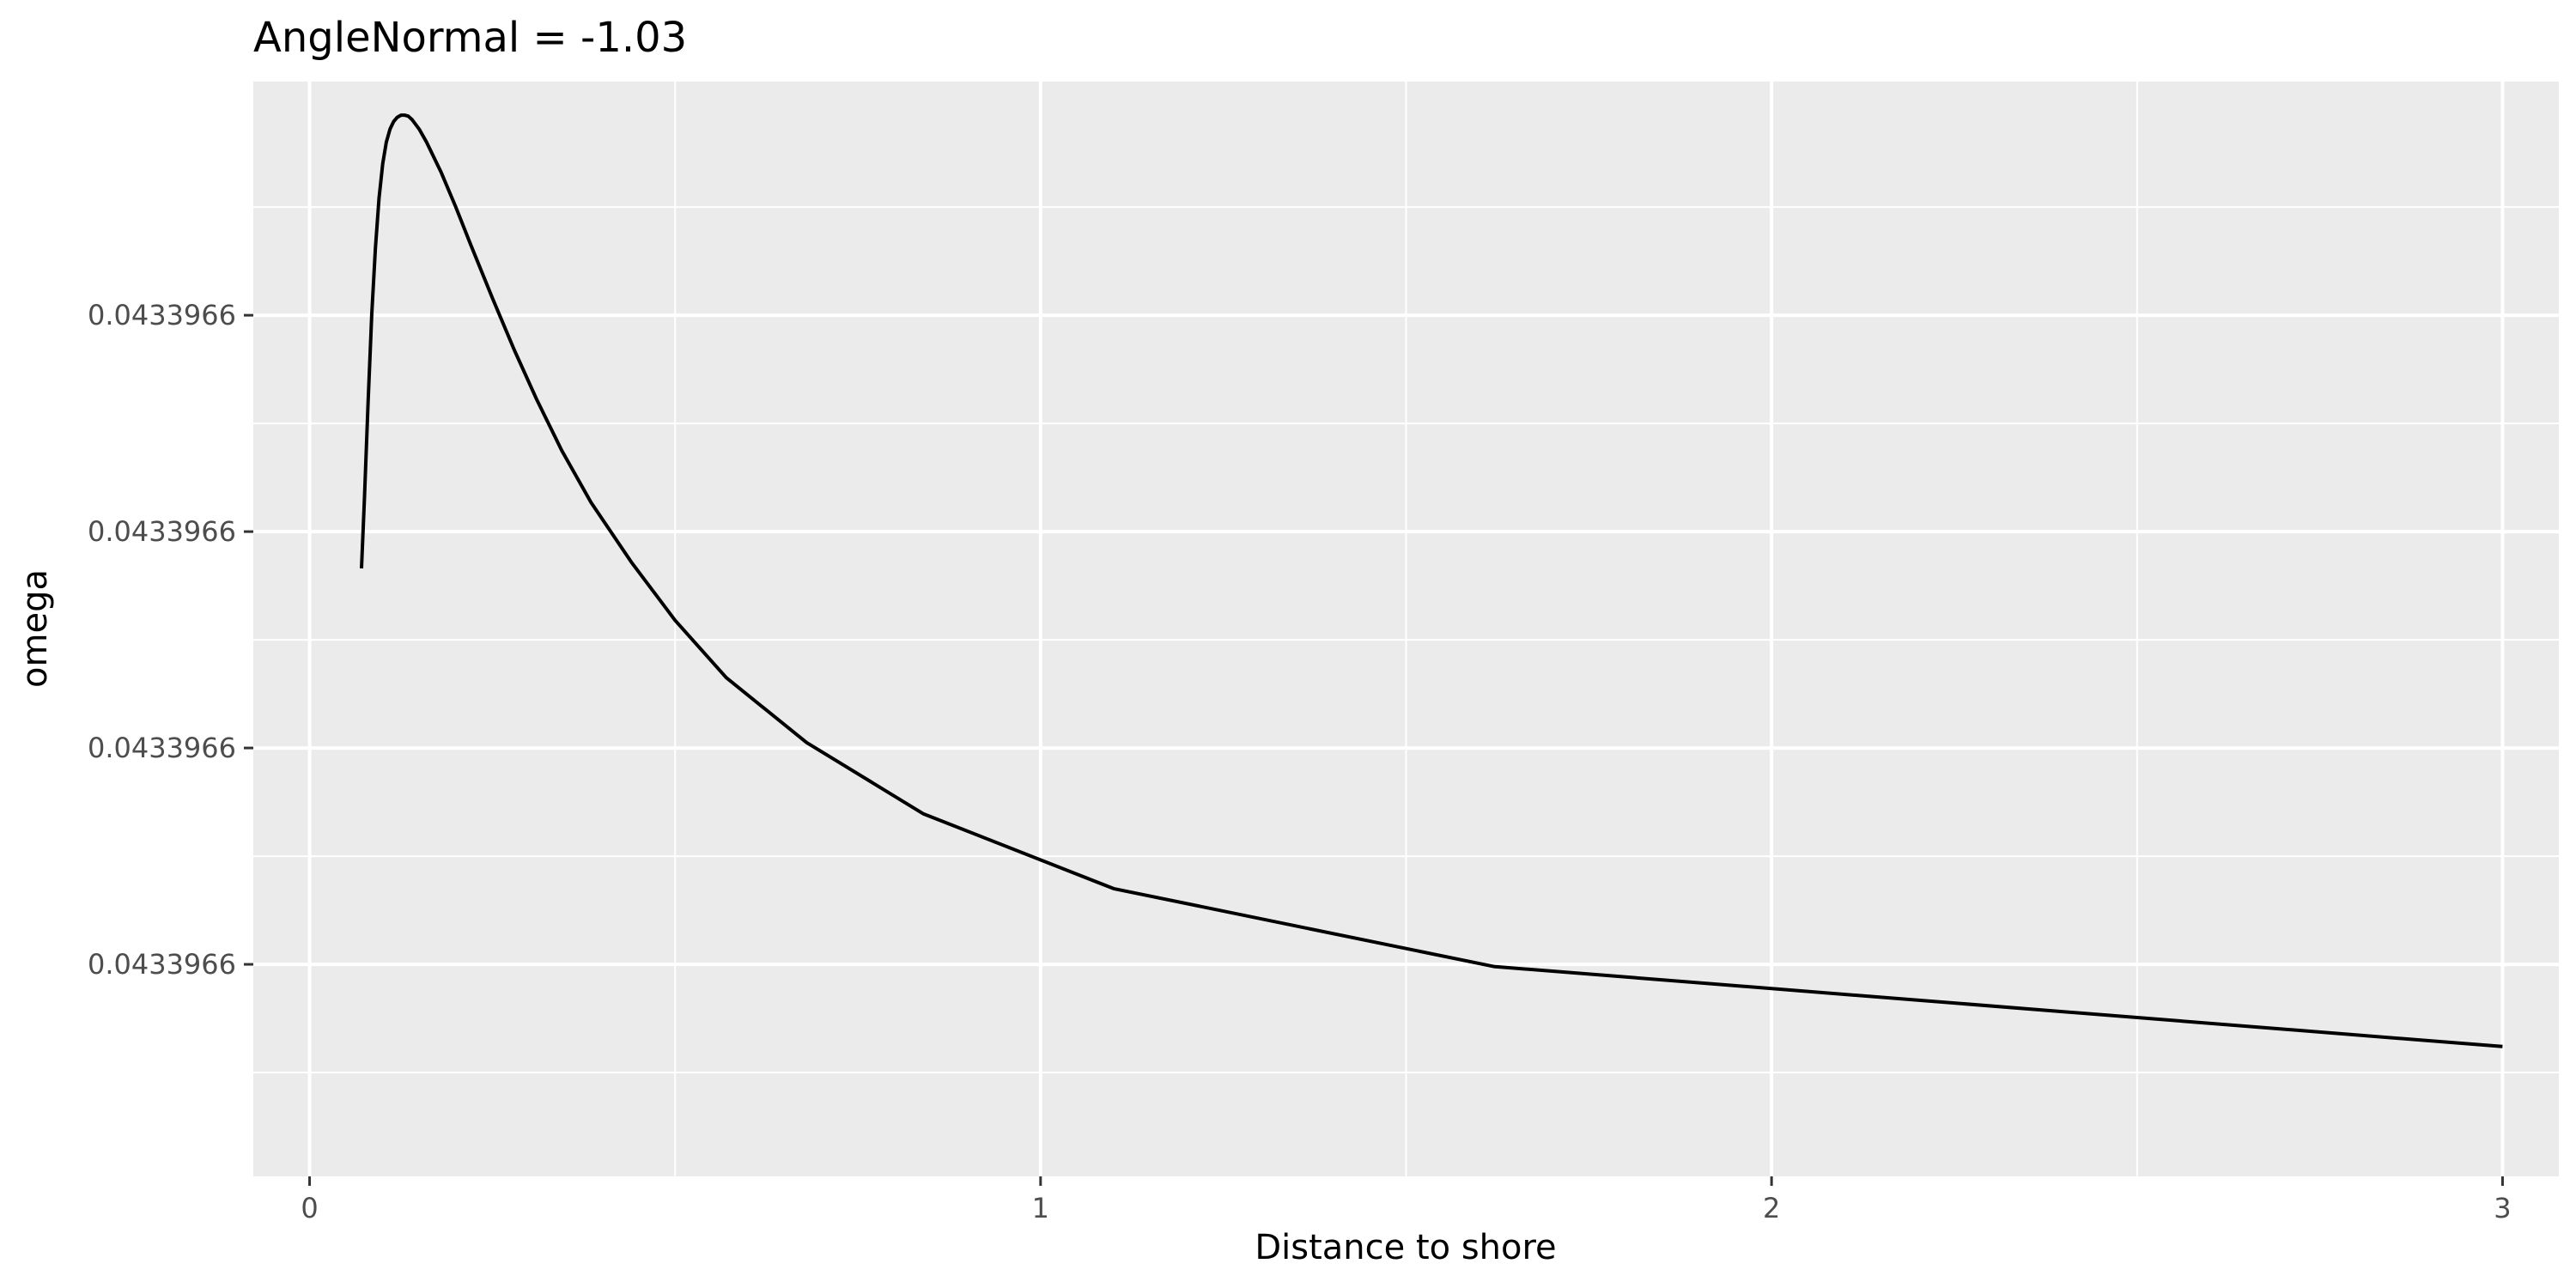 The width and height of the screenshot is (2576, 1288). What do you see at coordinates (470, 38) in the screenshot?
I see `chart-title: AngleNormal = -1.03` at bounding box center [470, 38].